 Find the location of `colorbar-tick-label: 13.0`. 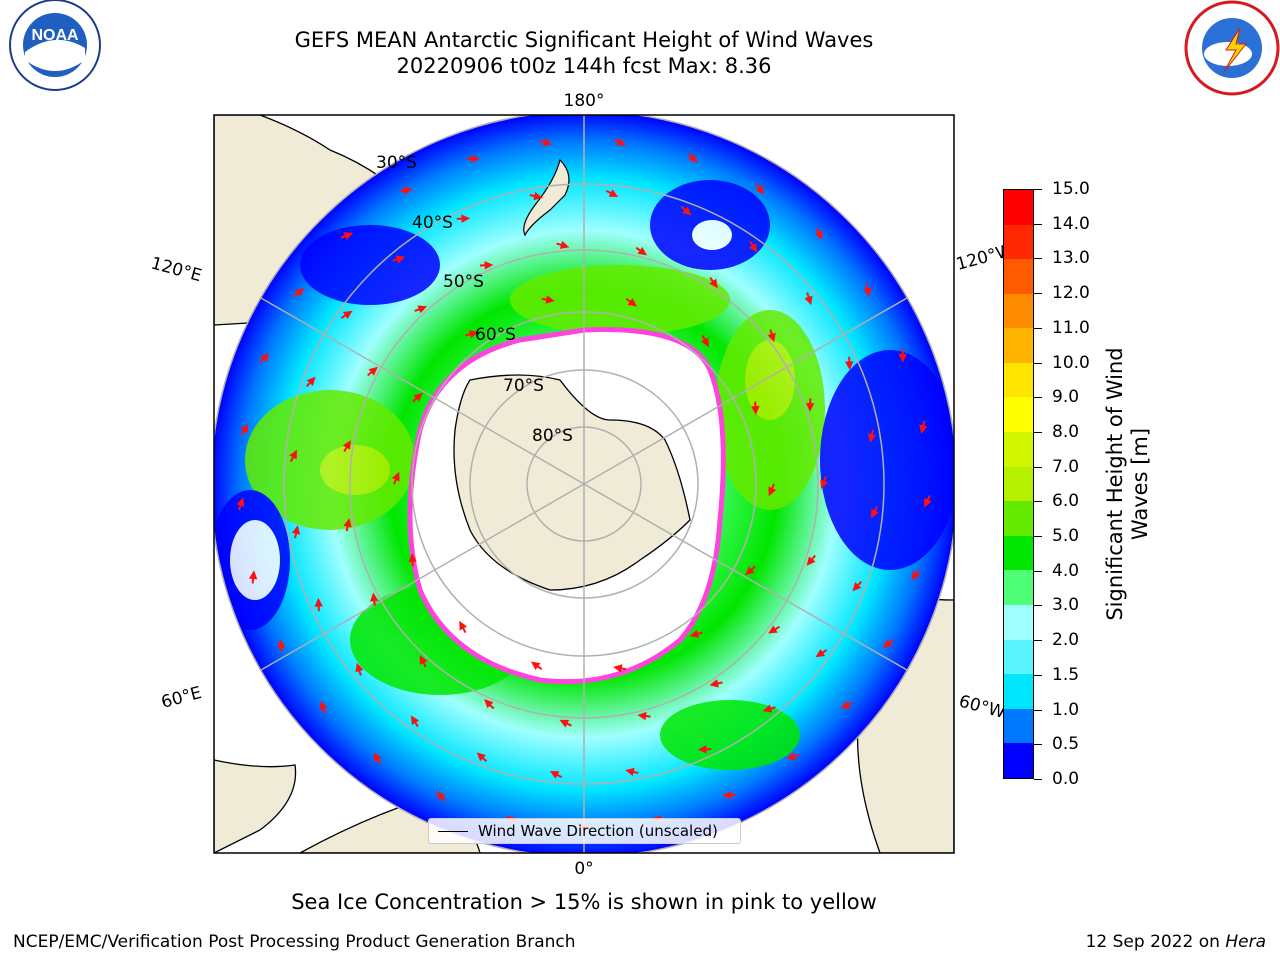

colorbar-tick-label: 13.0 is located at coordinates (1071, 258).